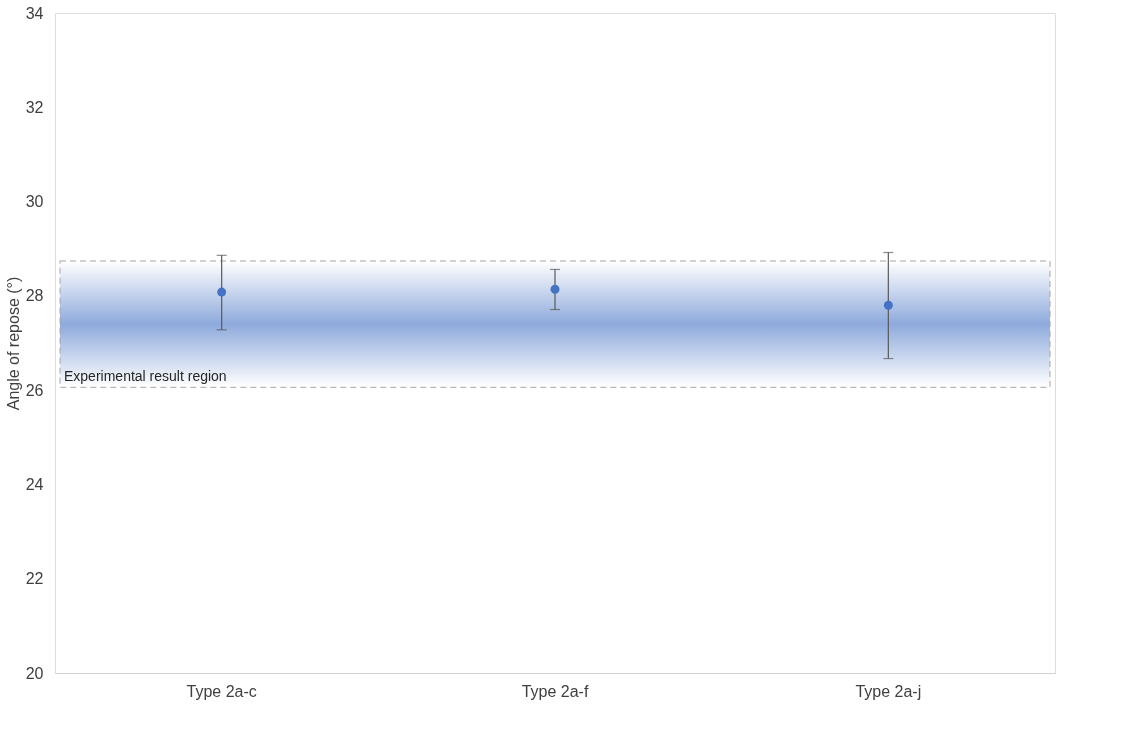 Image resolution: width=1134 pixels, height=745 pixels. What do you see at coordinates (34, 579) in the screenshot?
I see `y-tick-label: 22` at bounding box center [34, 579].